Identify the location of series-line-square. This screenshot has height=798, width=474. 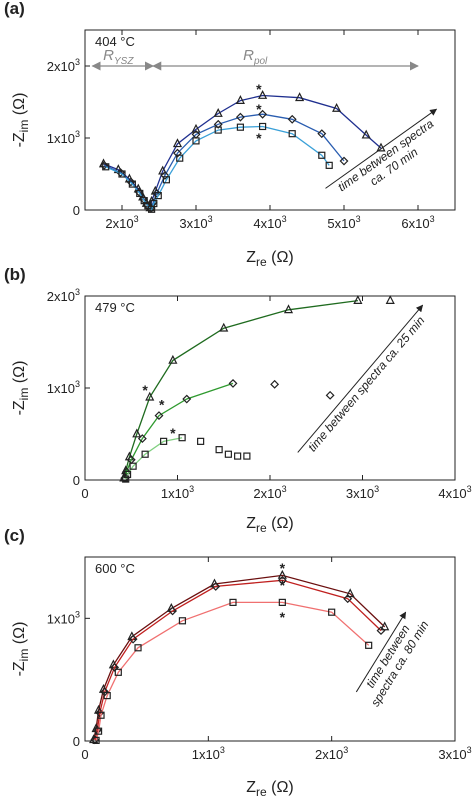
(232, 671).